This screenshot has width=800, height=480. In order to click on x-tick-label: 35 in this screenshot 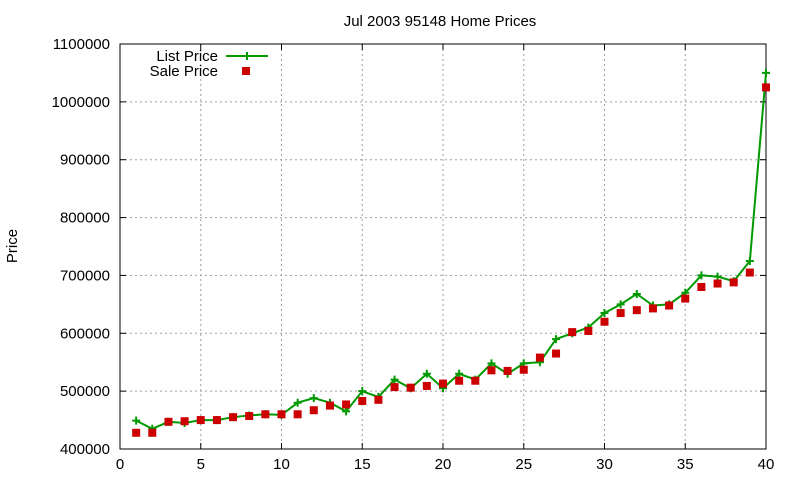, I will do `click(685, 464)`.